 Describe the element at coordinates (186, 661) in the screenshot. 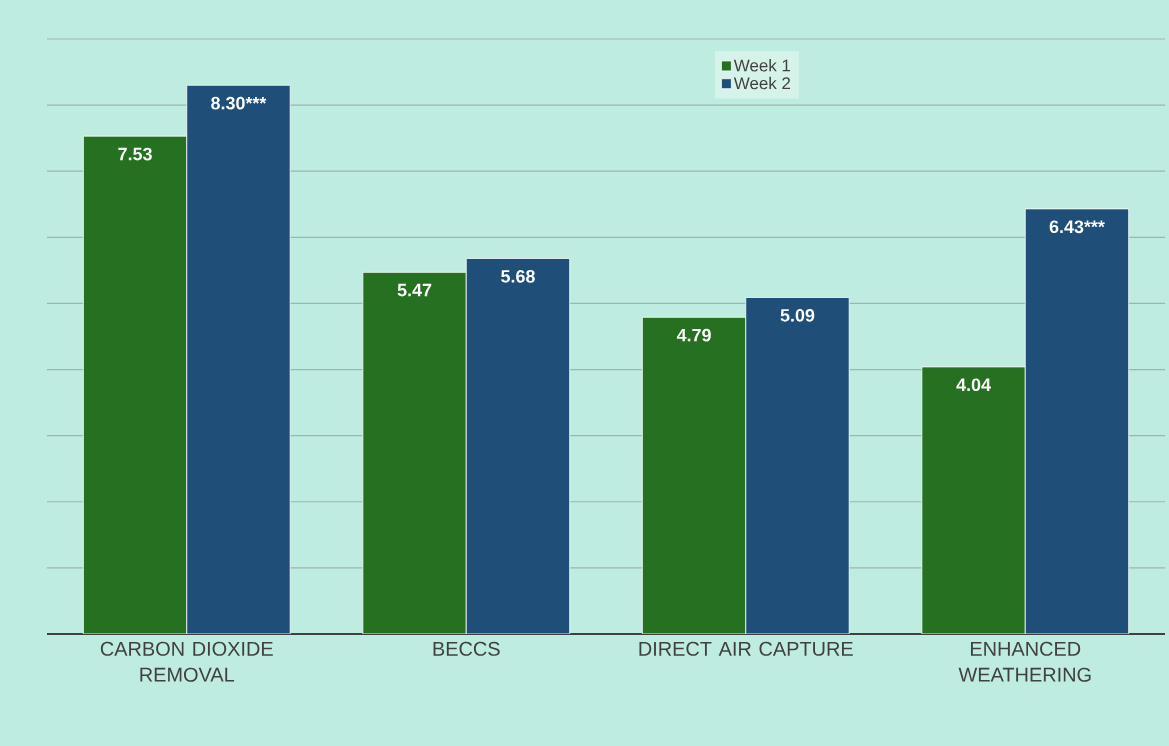

I see `x-tick-label: CARBON DIOXIDE REMOVAL` at that location.